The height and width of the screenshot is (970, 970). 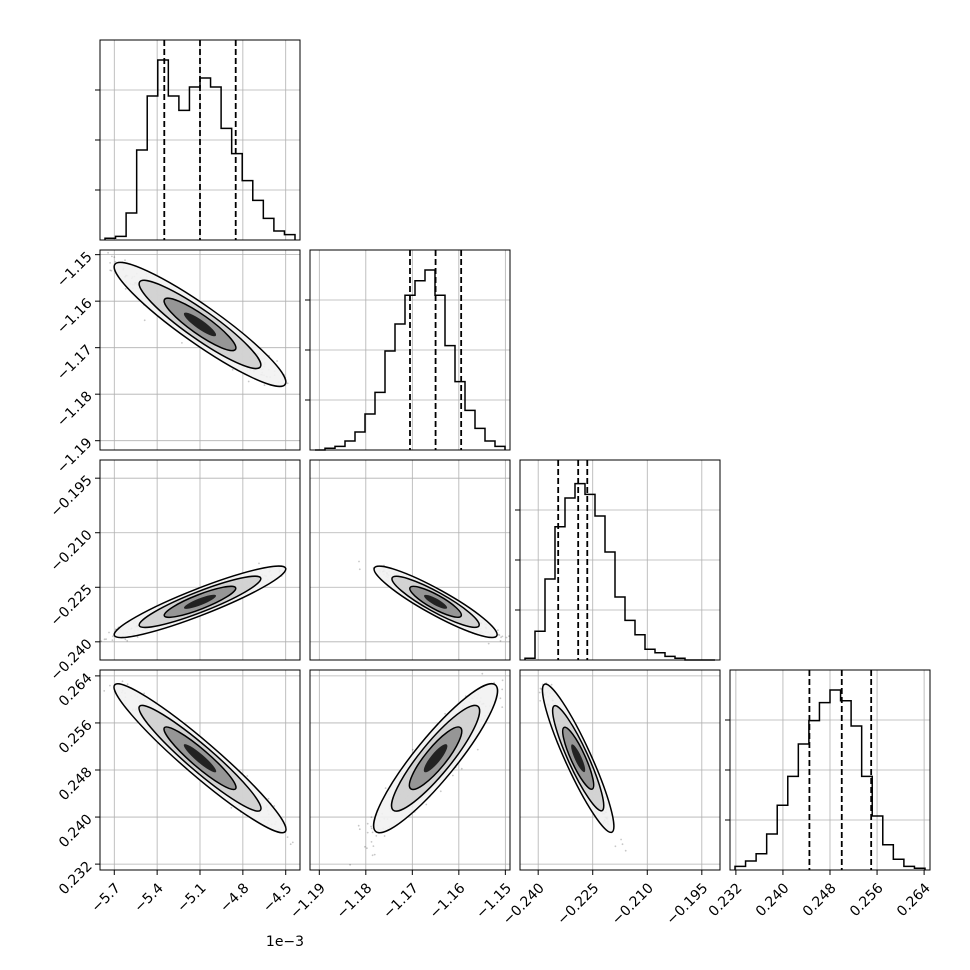 I want to click on x-tick-label-0-0: −5.7, so click(x=106, y=897).